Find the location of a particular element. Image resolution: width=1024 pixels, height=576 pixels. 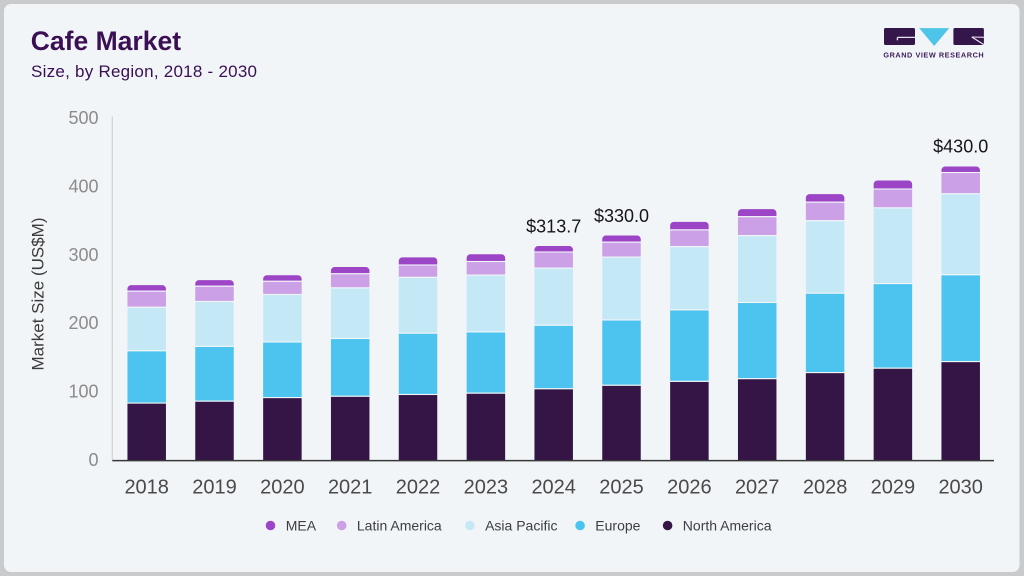

svg-text: Market Size (US$M) is located at coordinates (38, 293).